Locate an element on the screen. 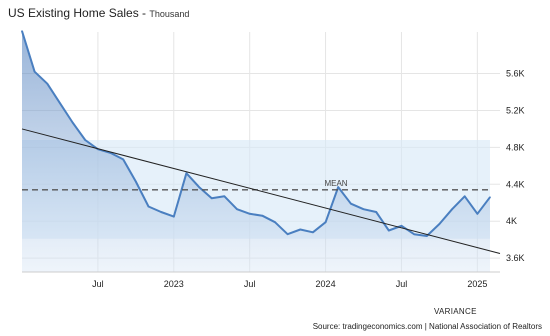  x-tick-label: 2024 is located at coordinates (326, 284).